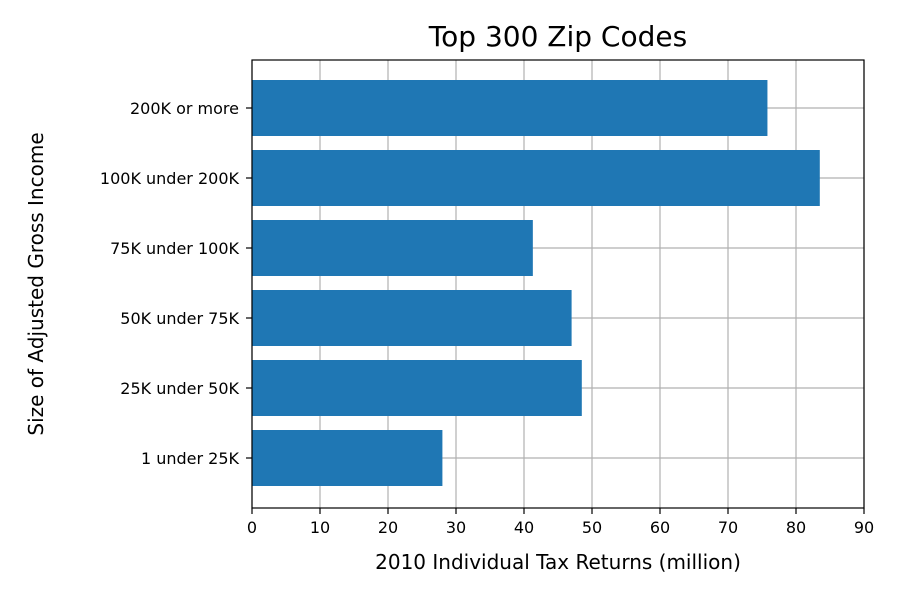 The height and width of the screenshot is (600, 900). What do you see at coordinates (728, 527) in the screenshot?
I see `x-tick-label: 70` at bounding box center [728, 527].